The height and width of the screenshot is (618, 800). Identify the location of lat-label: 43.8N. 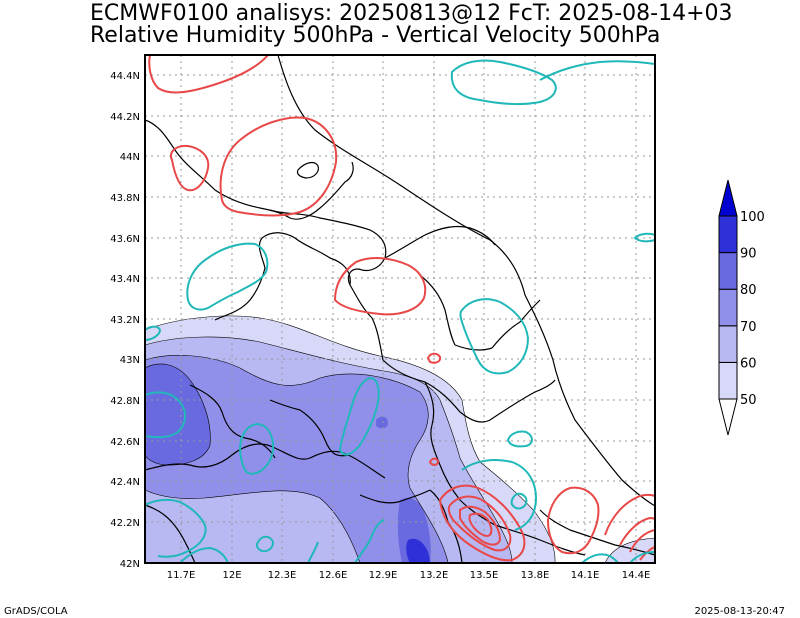
(125, 198).